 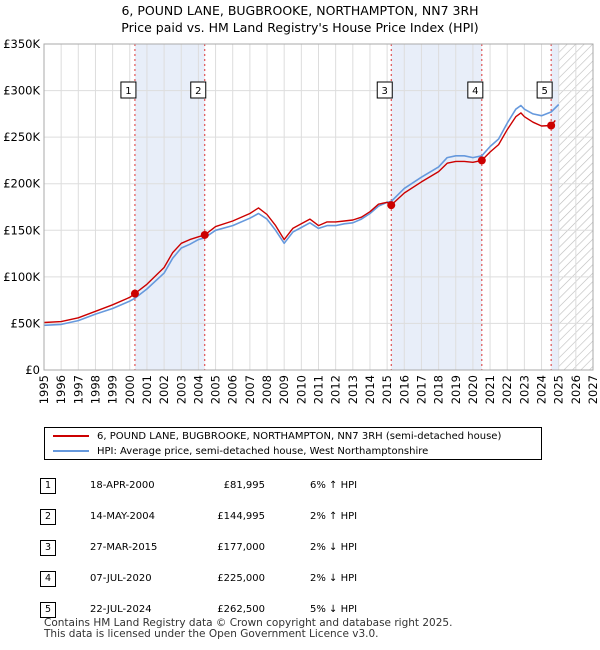 What do you see at coordinates (198, 578) in the screenshot?
I see `table-row: 4 07-JUL-2020 £225,000 2% ↓ HPI` at bounding box center [198, 578].